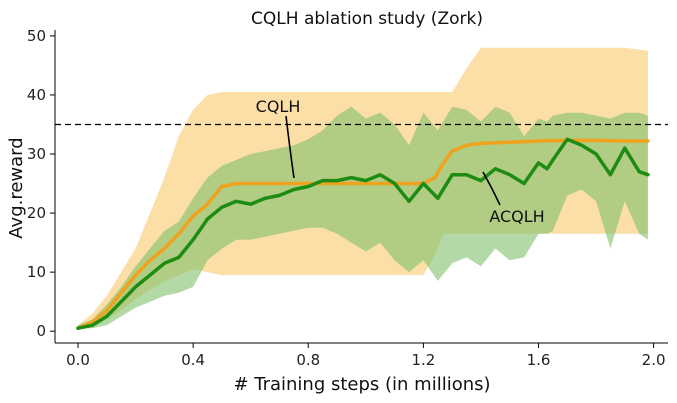 This screenshot has width=677, height=403. I want to click on y-tick-label: 50, so click(36, 36).